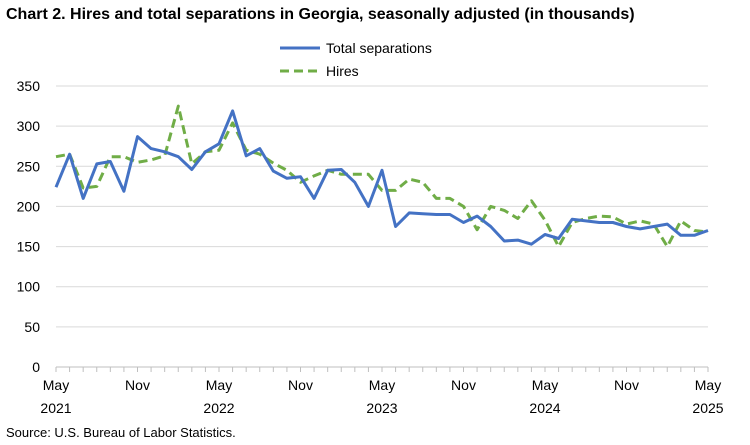  What do you see at coordinates (121, 432) in the screenshot?
I see `source-note: Source: U.S. Bureau of Labor Statistics.` at bounding box center [121, 432].